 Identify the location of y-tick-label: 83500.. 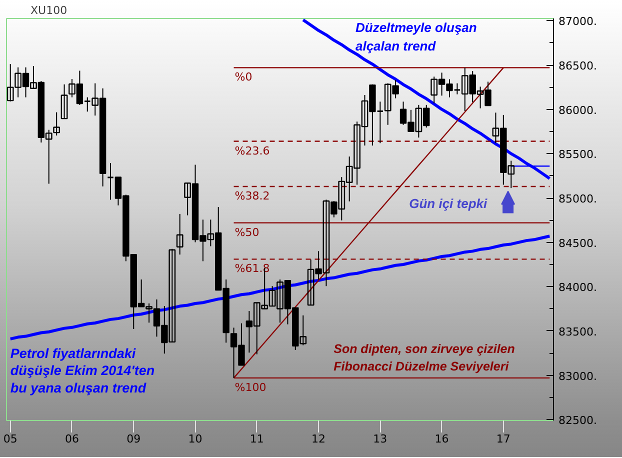
(577, 331).